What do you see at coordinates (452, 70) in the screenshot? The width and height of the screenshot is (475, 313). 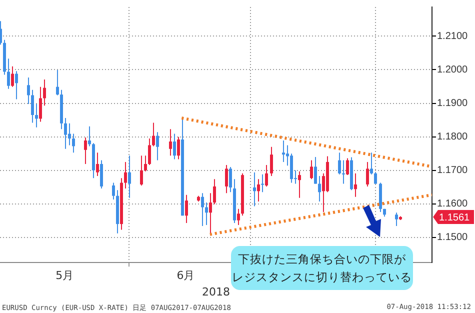 I see `y-tick-label: 1.2000` at bounding box center [452, 70].